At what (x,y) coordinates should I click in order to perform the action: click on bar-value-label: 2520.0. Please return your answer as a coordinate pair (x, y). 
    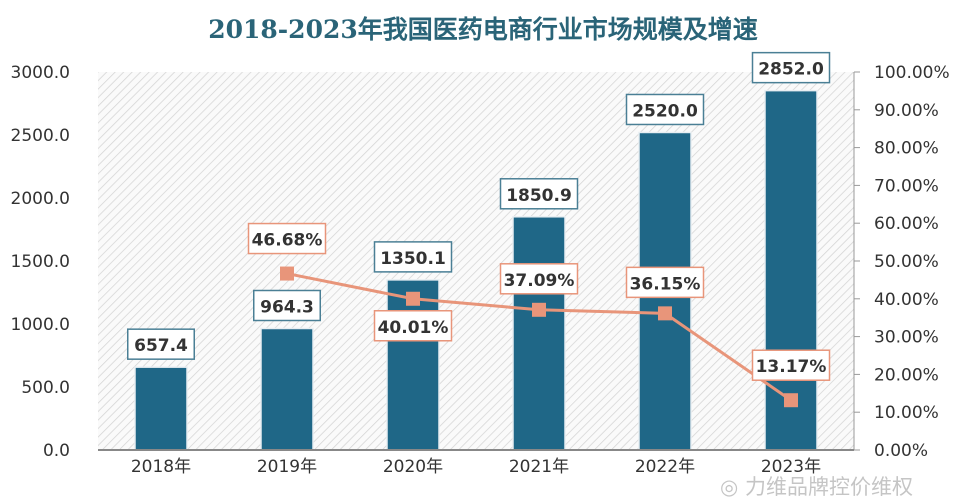
    Looking at the image, I should click on (665, 111).